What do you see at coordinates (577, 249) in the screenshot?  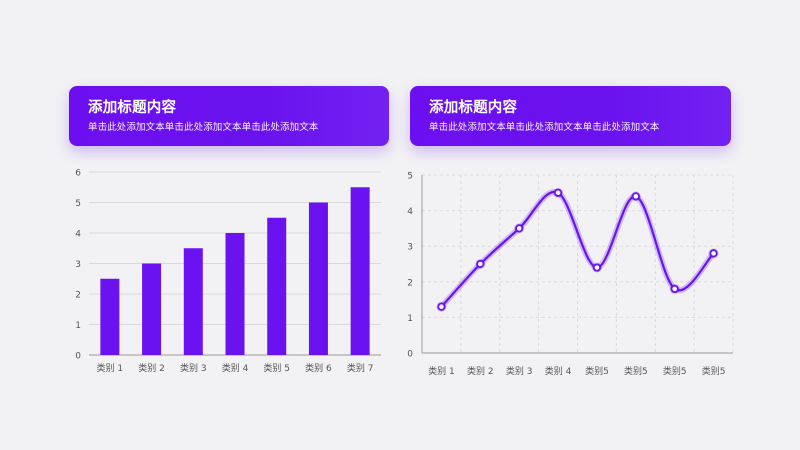 I see `series-line` at bounding box center [577, 249].